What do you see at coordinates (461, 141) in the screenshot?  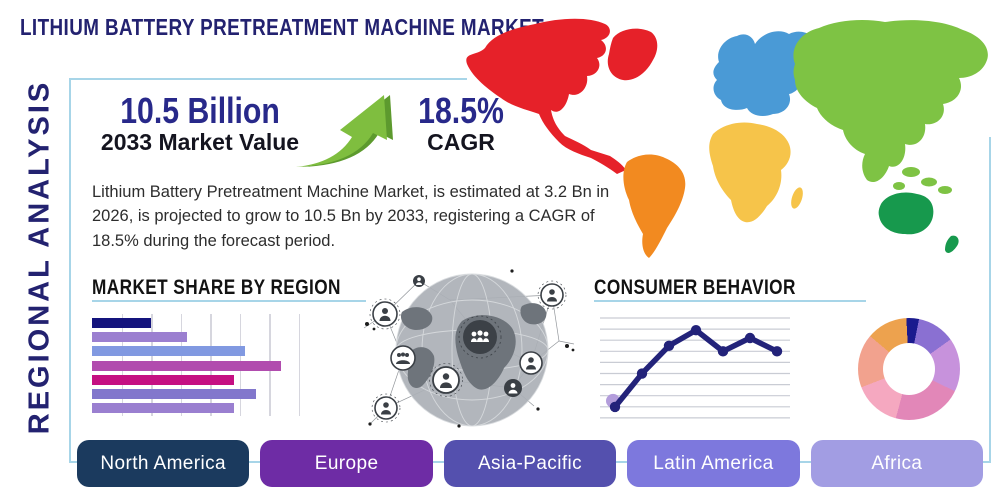 I see `cagr-label: CAGR` at bounding box center [461, 141].